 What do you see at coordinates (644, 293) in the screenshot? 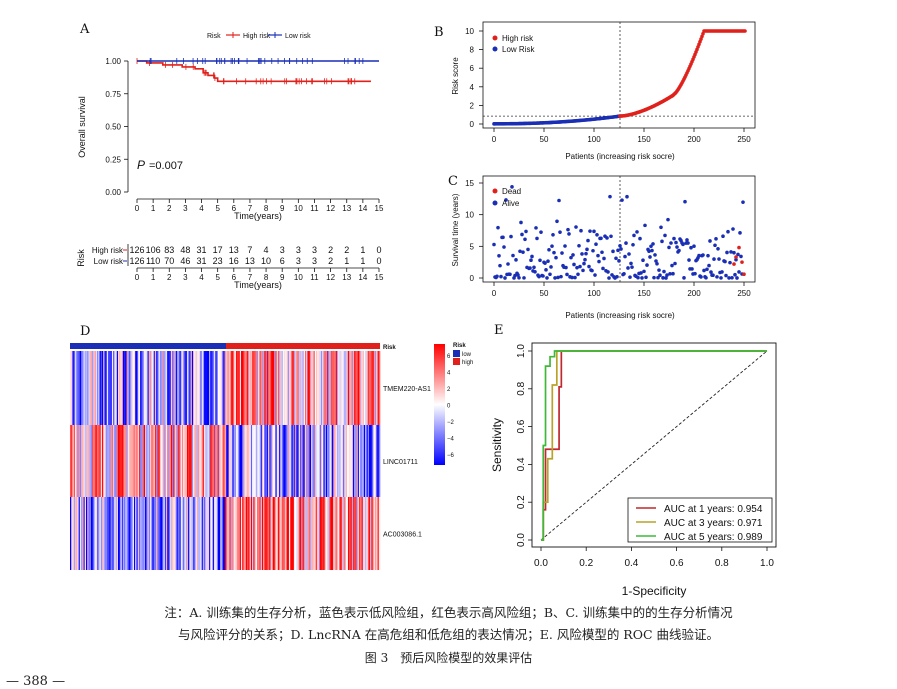
I see `survival-time-x-tick-label: 150` at bounding box center [644, 293].